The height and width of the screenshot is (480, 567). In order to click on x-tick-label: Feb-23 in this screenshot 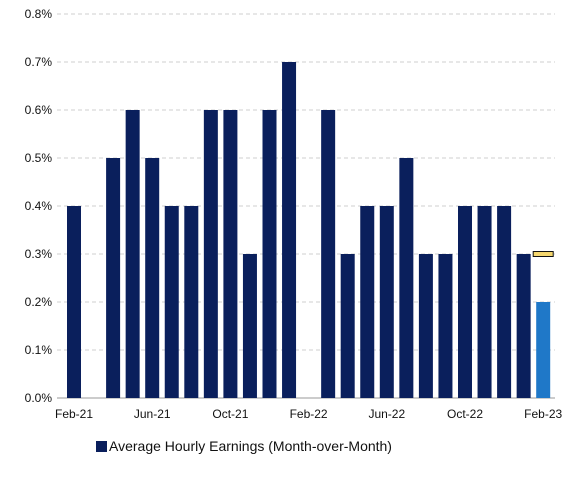, I will do `click(543, 414)`.